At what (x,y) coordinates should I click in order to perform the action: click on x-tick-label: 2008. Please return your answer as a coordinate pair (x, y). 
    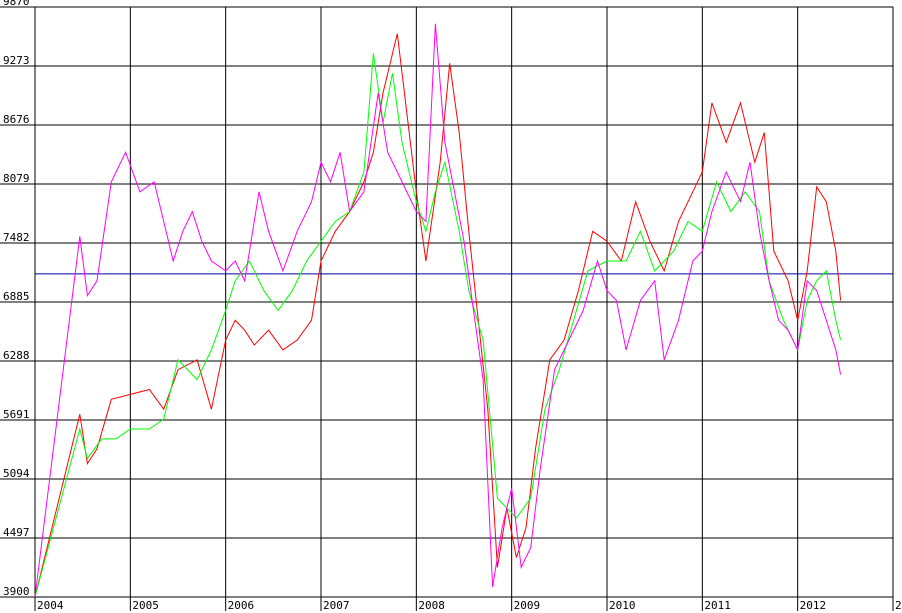
    Looking at the image, I should click on (431, 605).